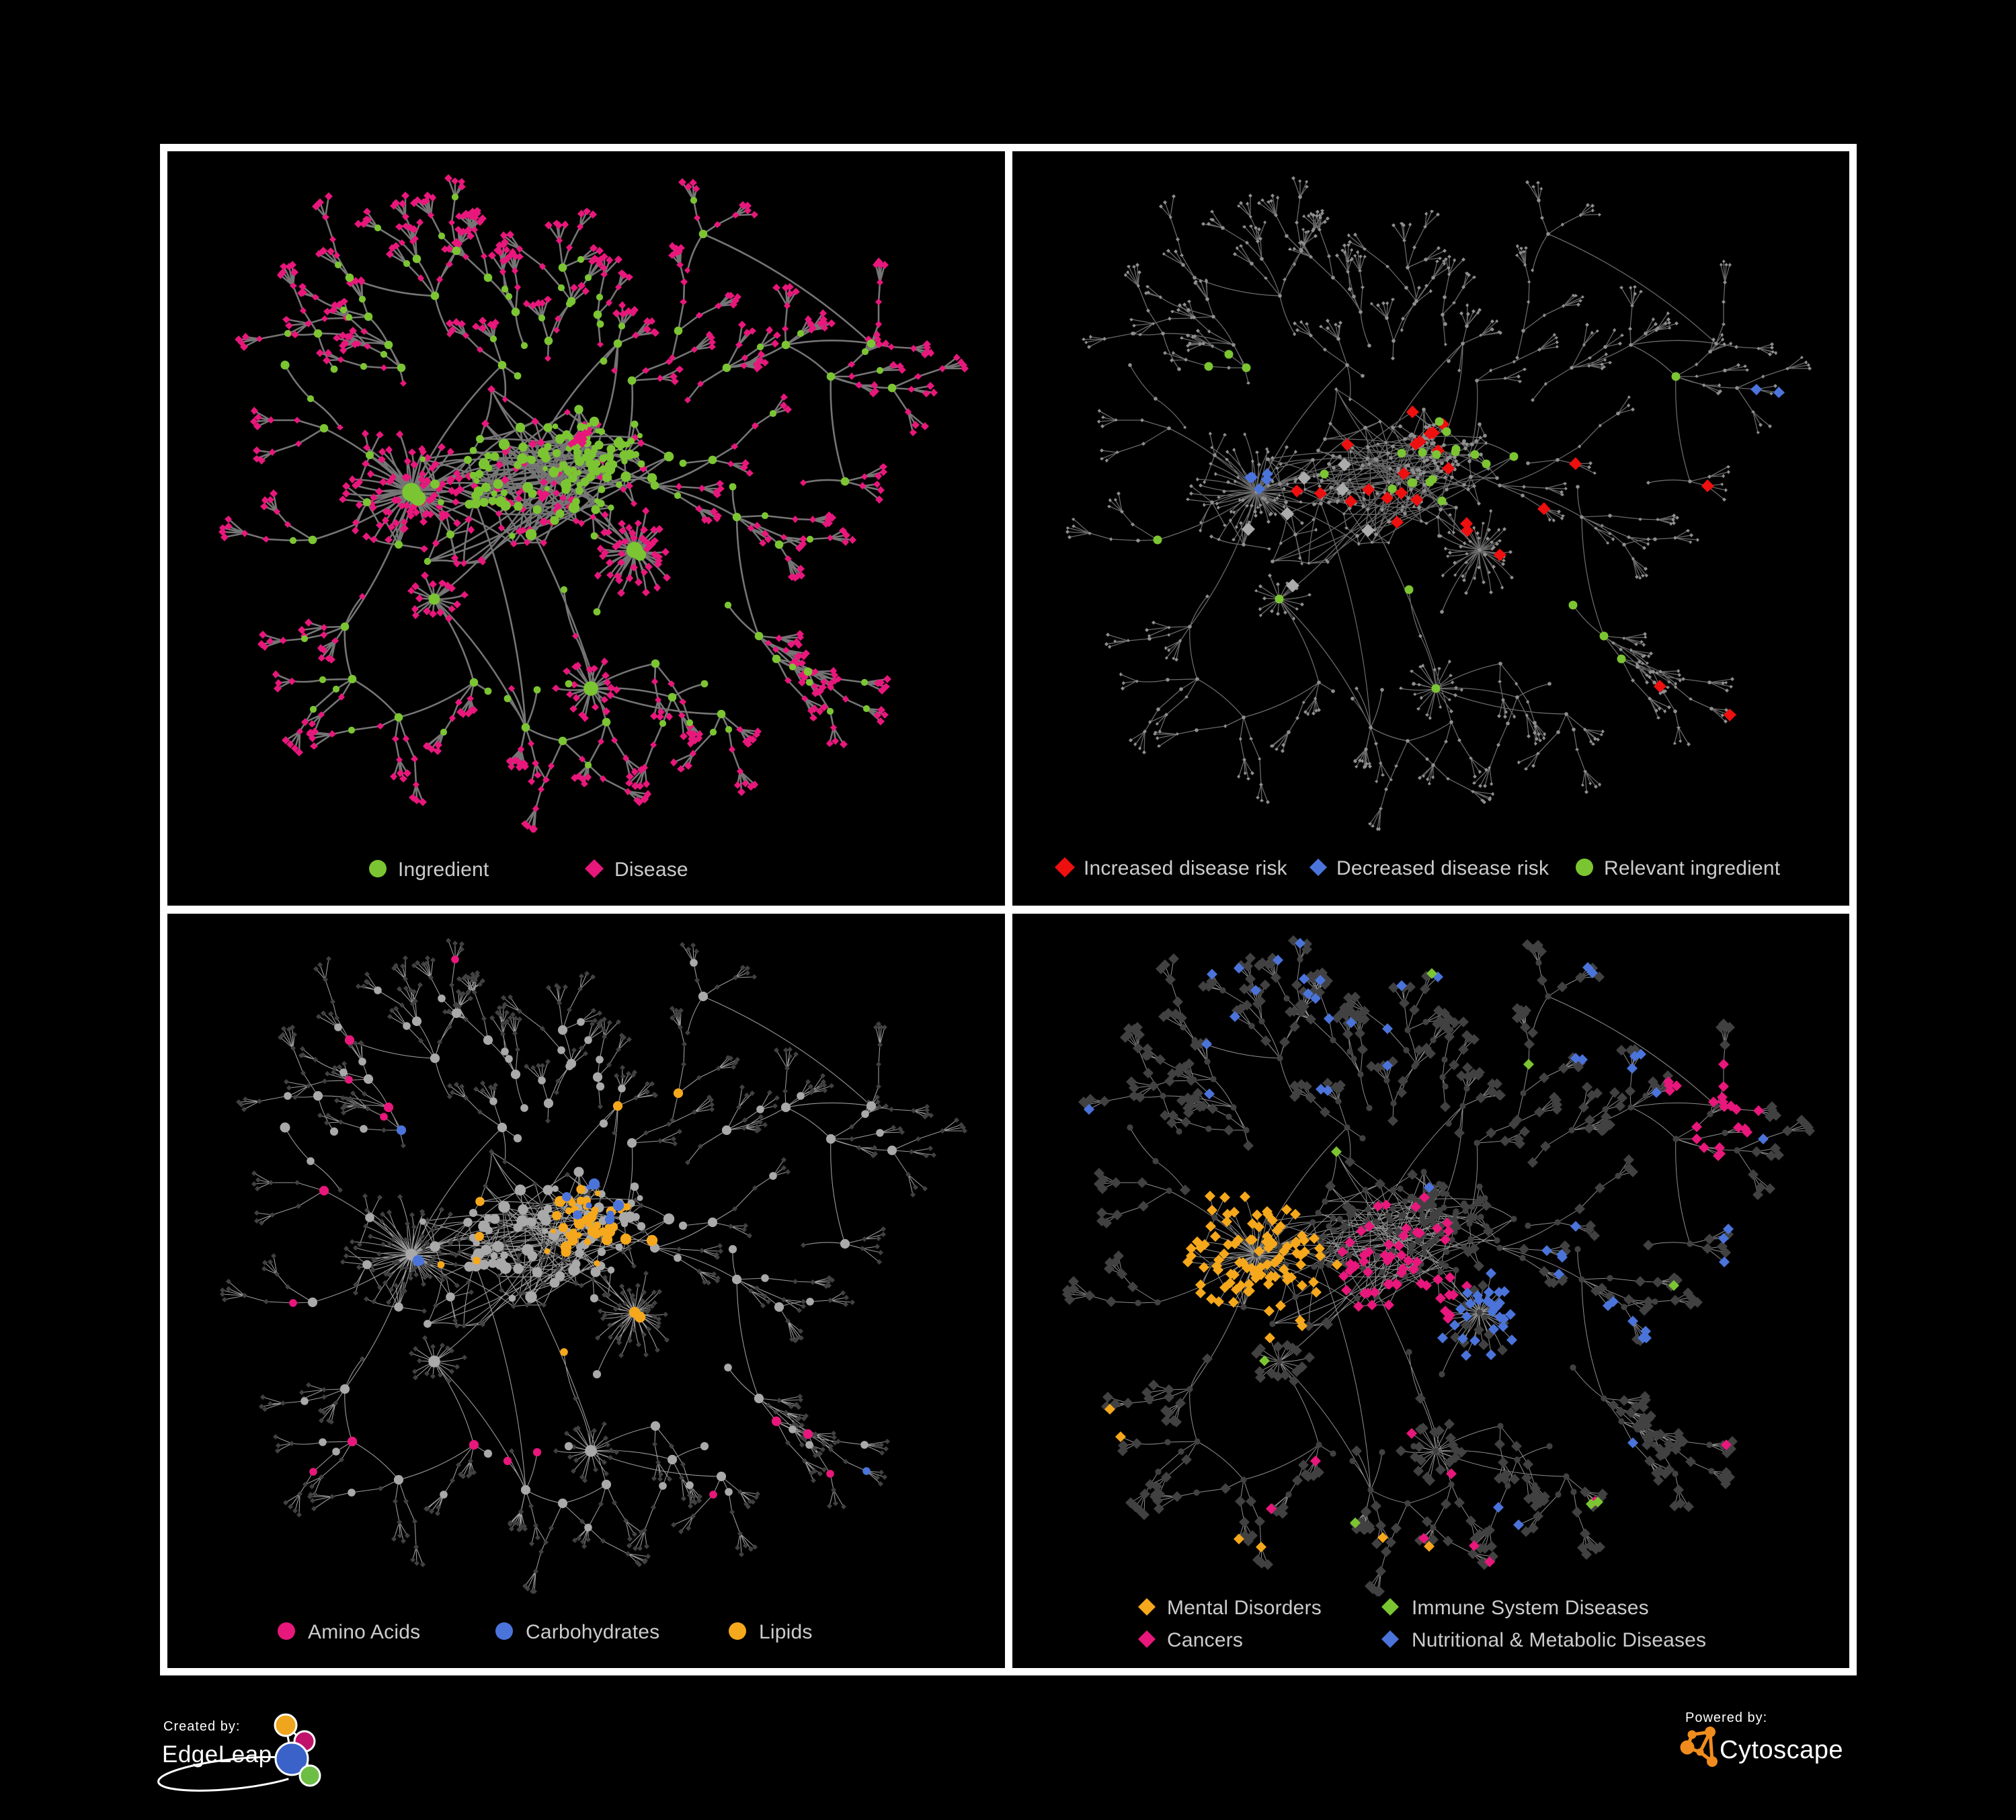 Image resolution: width=2016 pixels, height=1820 pixels. What do you see at coordinates (1692, 868) in the screenshot?
I see `svg-text: Relevant ingredient` at bounding box center [1692, 868].